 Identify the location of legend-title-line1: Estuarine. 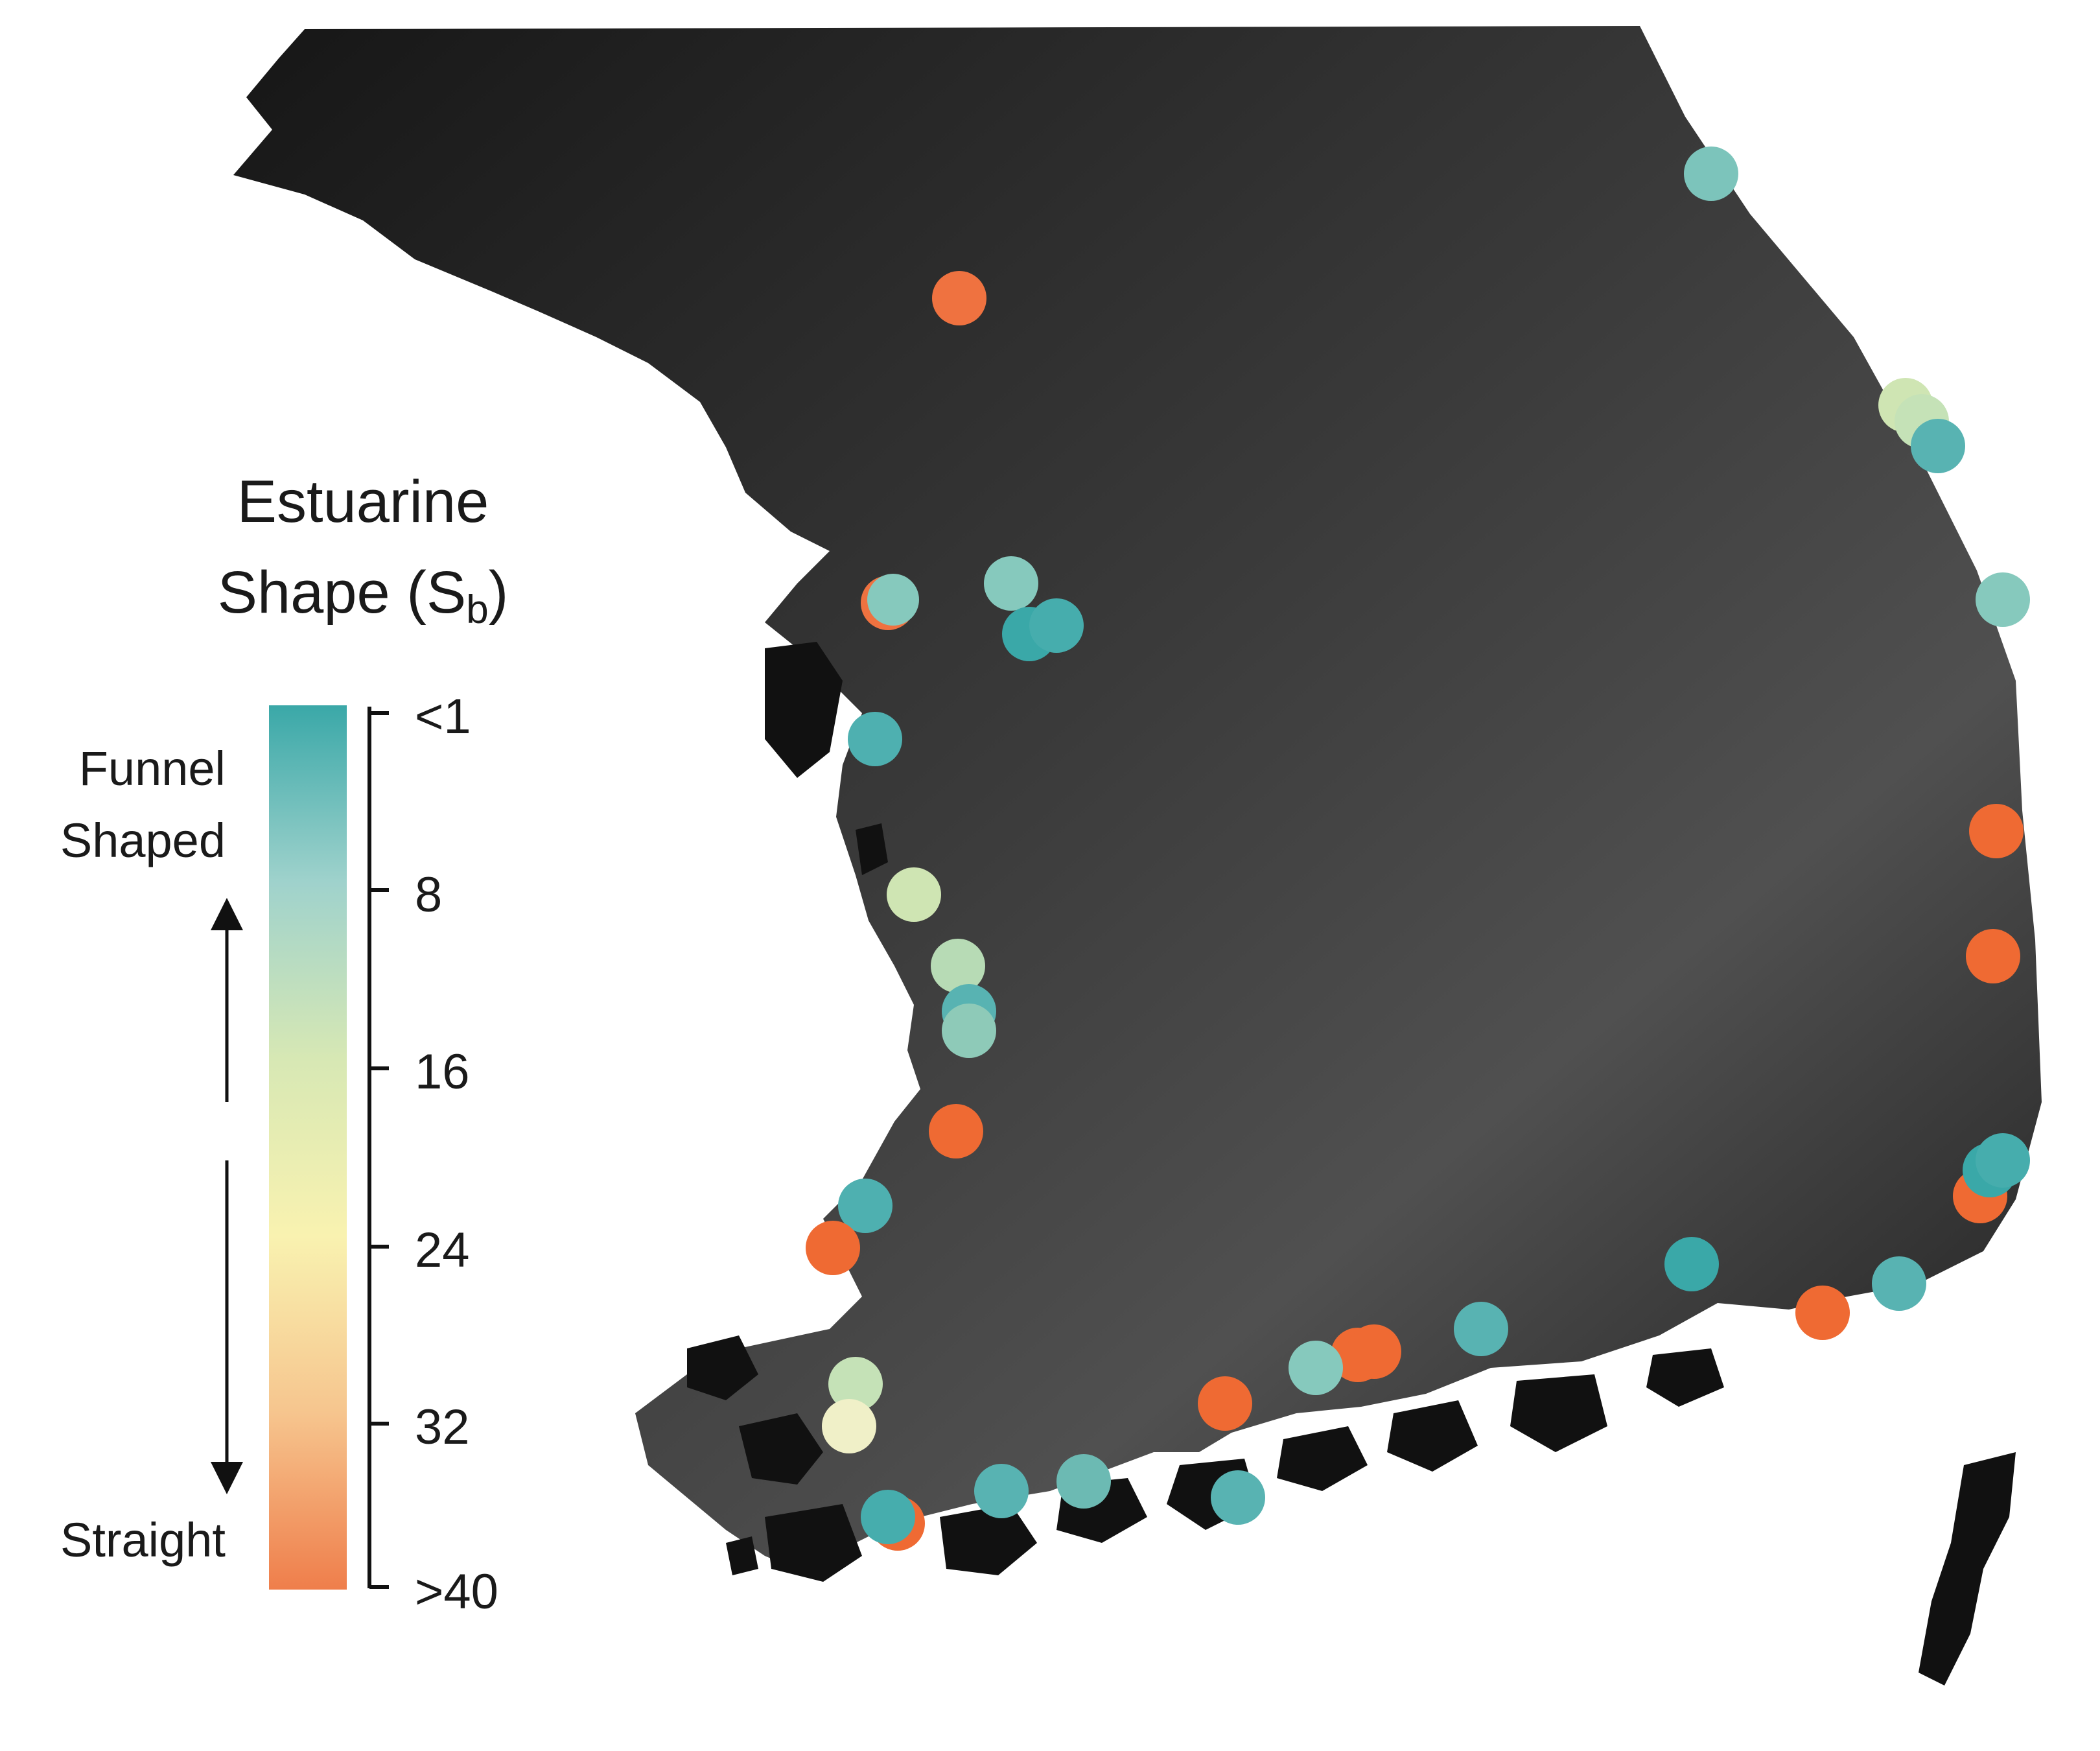
(363, 502).